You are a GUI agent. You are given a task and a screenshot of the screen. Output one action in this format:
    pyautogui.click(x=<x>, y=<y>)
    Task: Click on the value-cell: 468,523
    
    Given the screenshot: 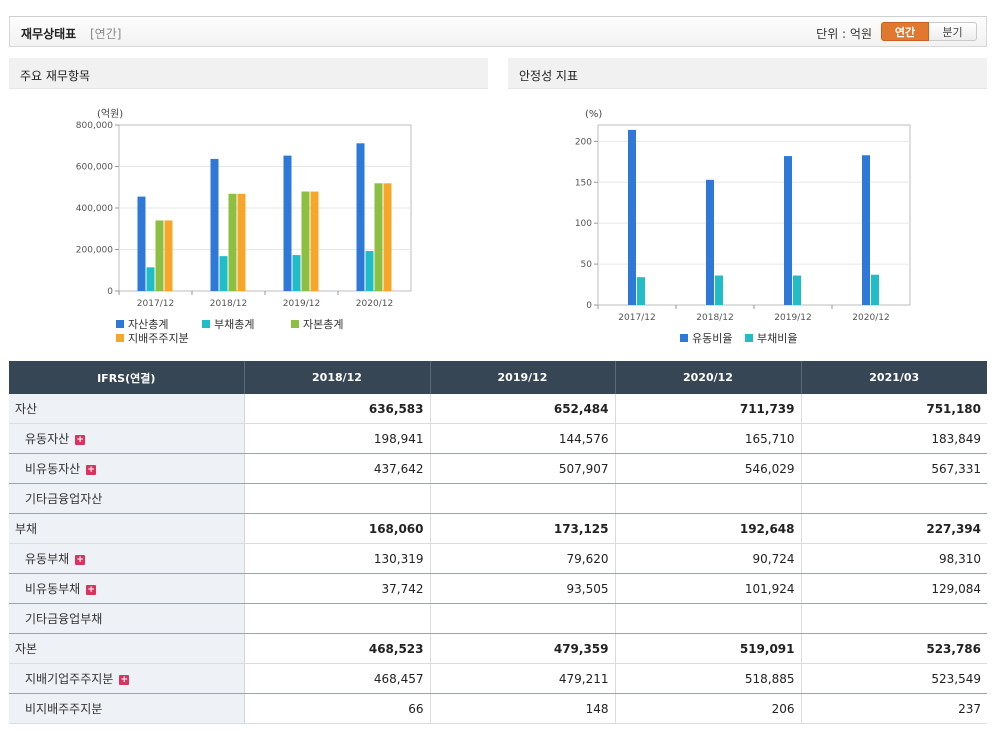 What is the action you would take?
    pyautogui.click(x=337, y=648)
    